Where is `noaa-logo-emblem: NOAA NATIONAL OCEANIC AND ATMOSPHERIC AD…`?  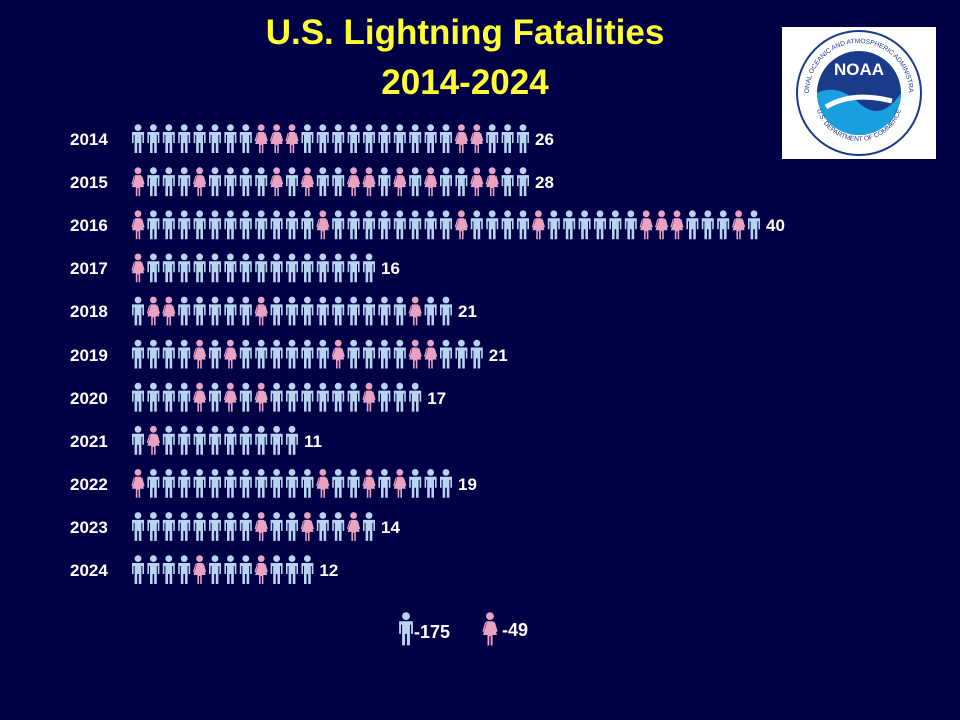 noaa-logo-emblem: NOAA NATIONAL OCEANIC AND ATMOSPHERIC AD… is located at coordinates (850, 89).